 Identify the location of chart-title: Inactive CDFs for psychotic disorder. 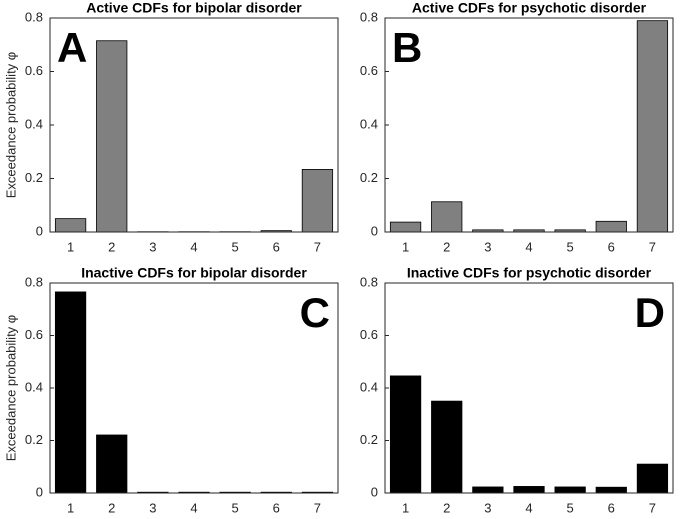
(529, 273).